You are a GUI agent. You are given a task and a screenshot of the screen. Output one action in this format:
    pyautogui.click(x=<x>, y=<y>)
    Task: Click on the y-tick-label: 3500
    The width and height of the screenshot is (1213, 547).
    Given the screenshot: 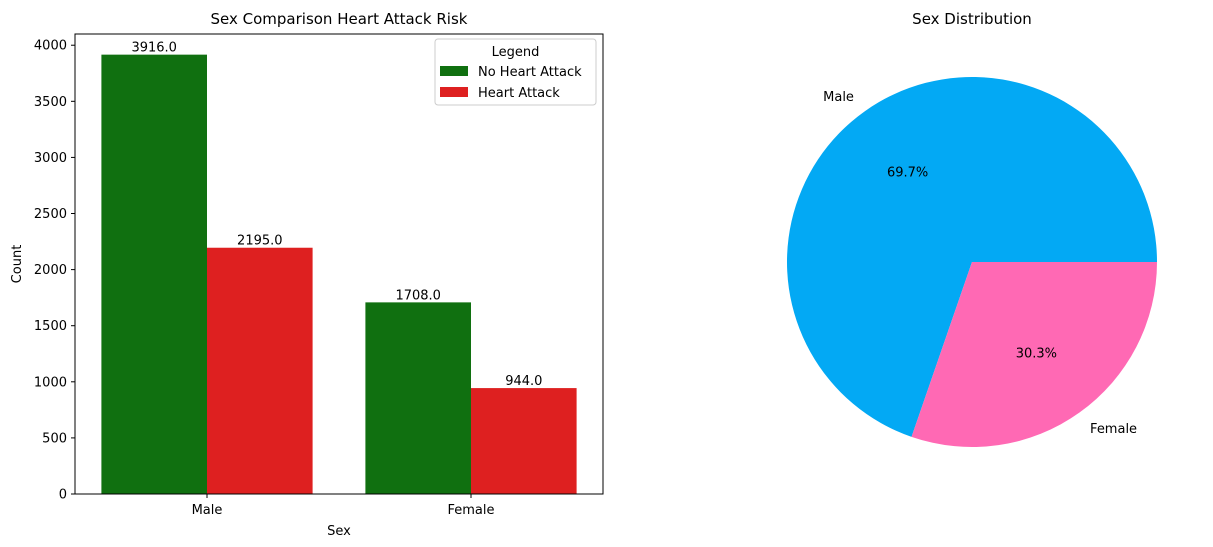 What is the action you would take?
    pyautogui.click(x=50, y=102)
    